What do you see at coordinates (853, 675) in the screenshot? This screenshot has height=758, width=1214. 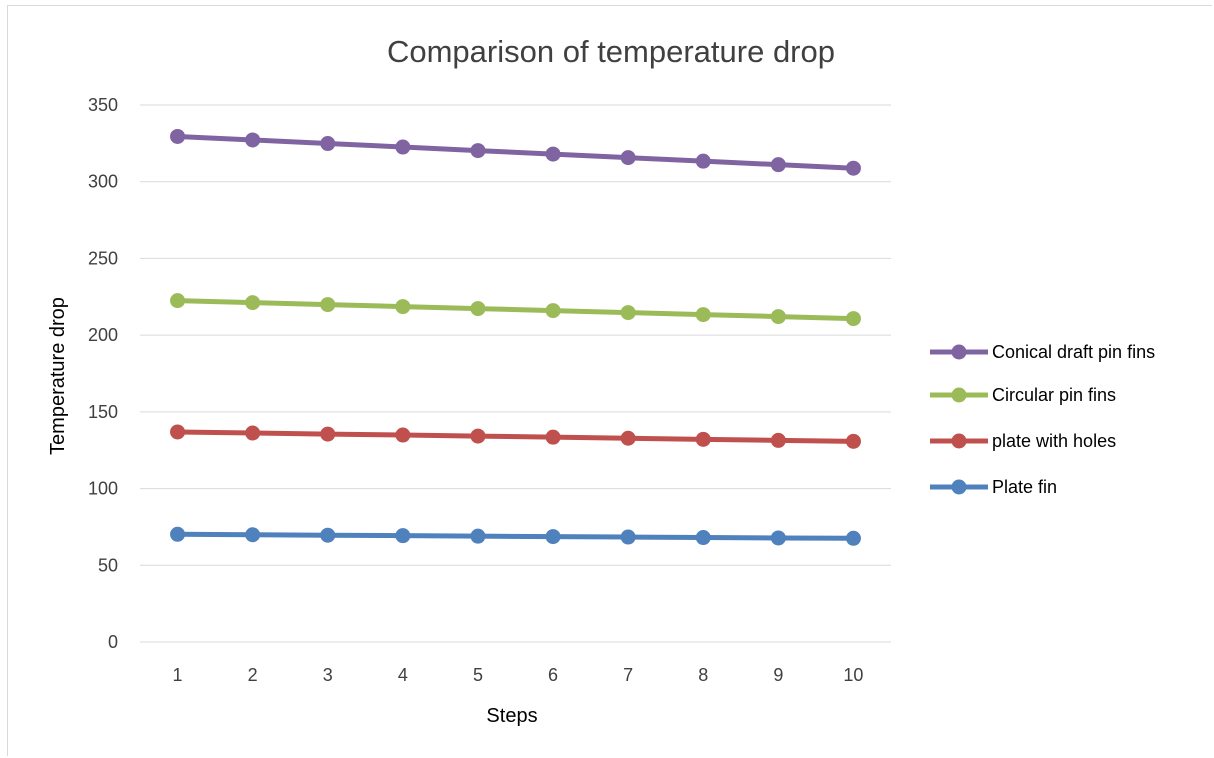 I see `x-tick-label: 10` at bounding box center [853, 675].